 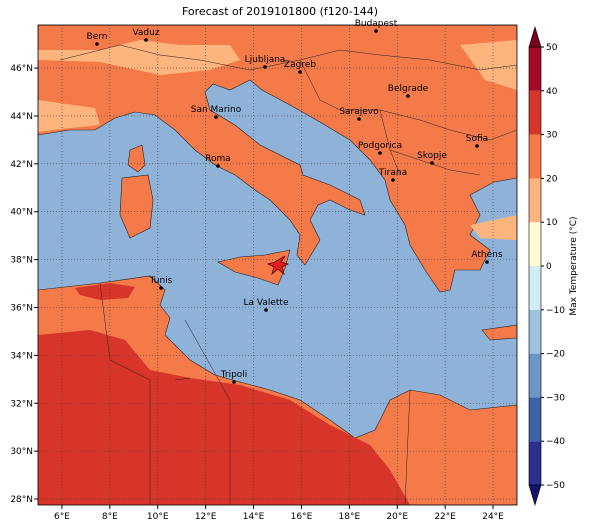 I want to click on corsica, so click(x=136, y=158).